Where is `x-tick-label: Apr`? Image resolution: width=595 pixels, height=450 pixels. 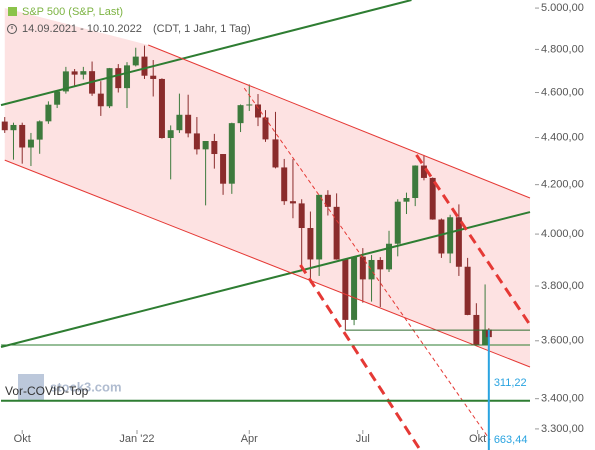
x-tick-label: Apr is located at coordinates (249, 439).